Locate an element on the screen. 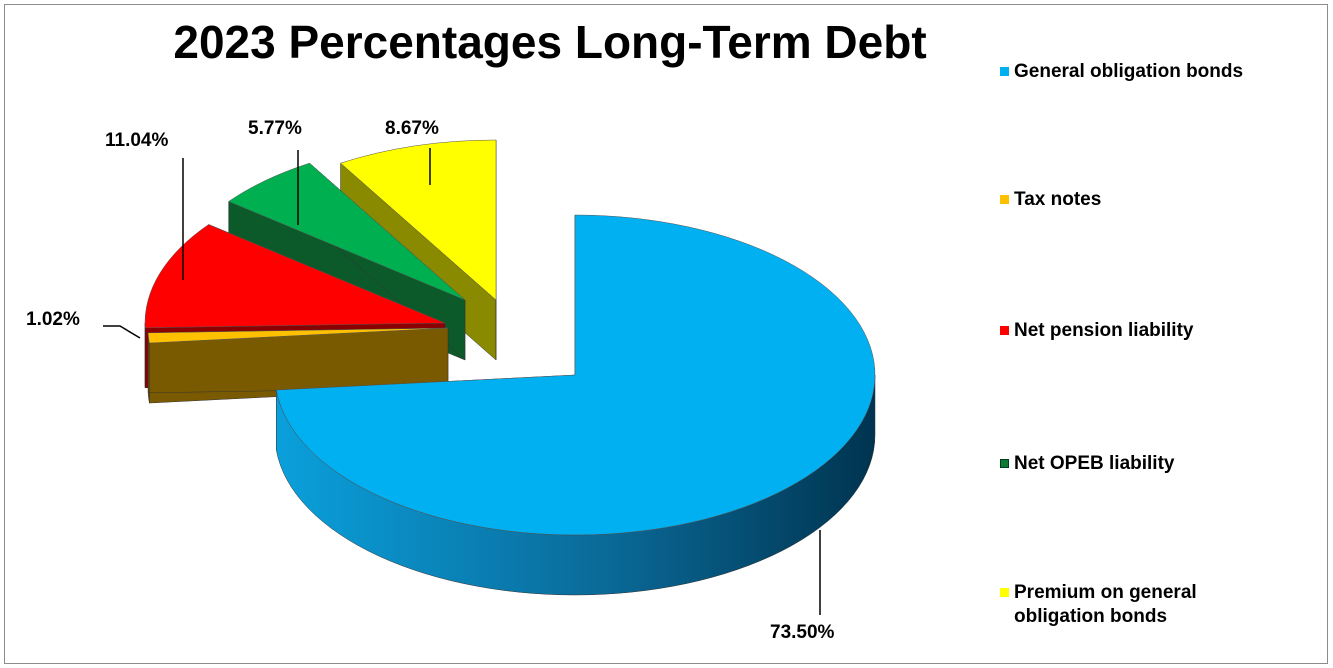  data-label-tax-notes: 1.02% is located at coordinates (53, 319).